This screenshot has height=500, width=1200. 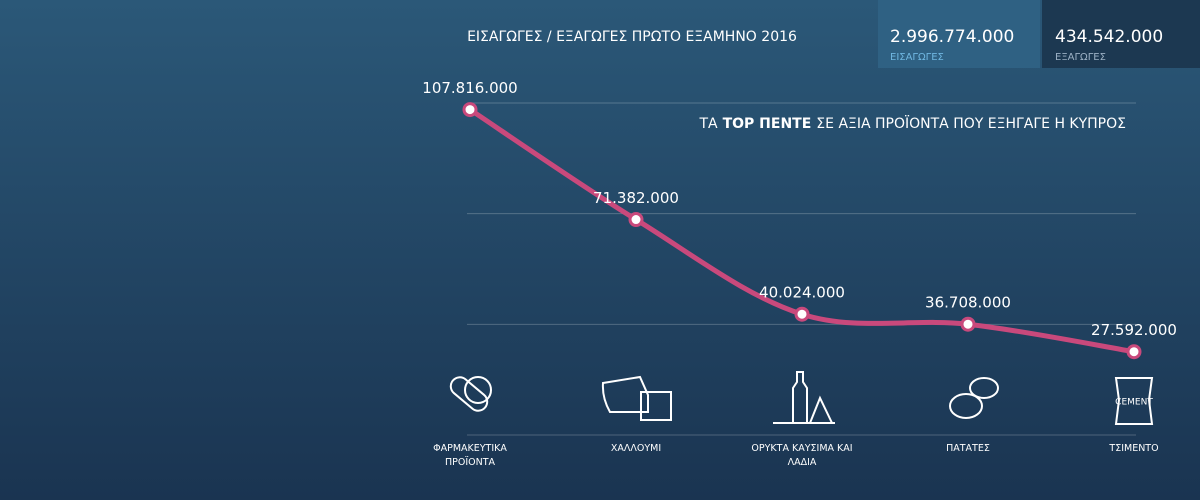 What do you see at coordinates (767, 124) in the screenshot?
I see `subtitle-part: TOP ΠΕΝΤΕ` at bounding box center [767, 124].